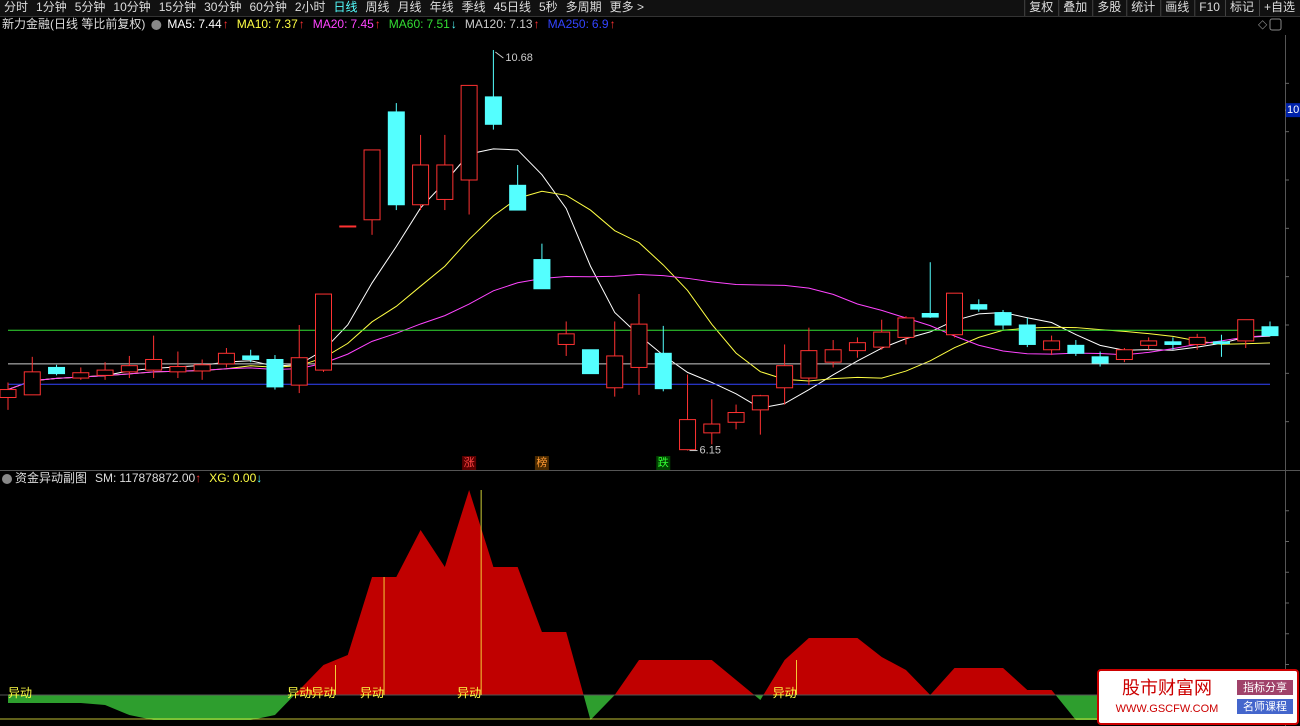  What do you see at coordinates (1177, 7) in the screenshot?
I see `toolbar-button: 画线` at bounding box center [1177, 7].